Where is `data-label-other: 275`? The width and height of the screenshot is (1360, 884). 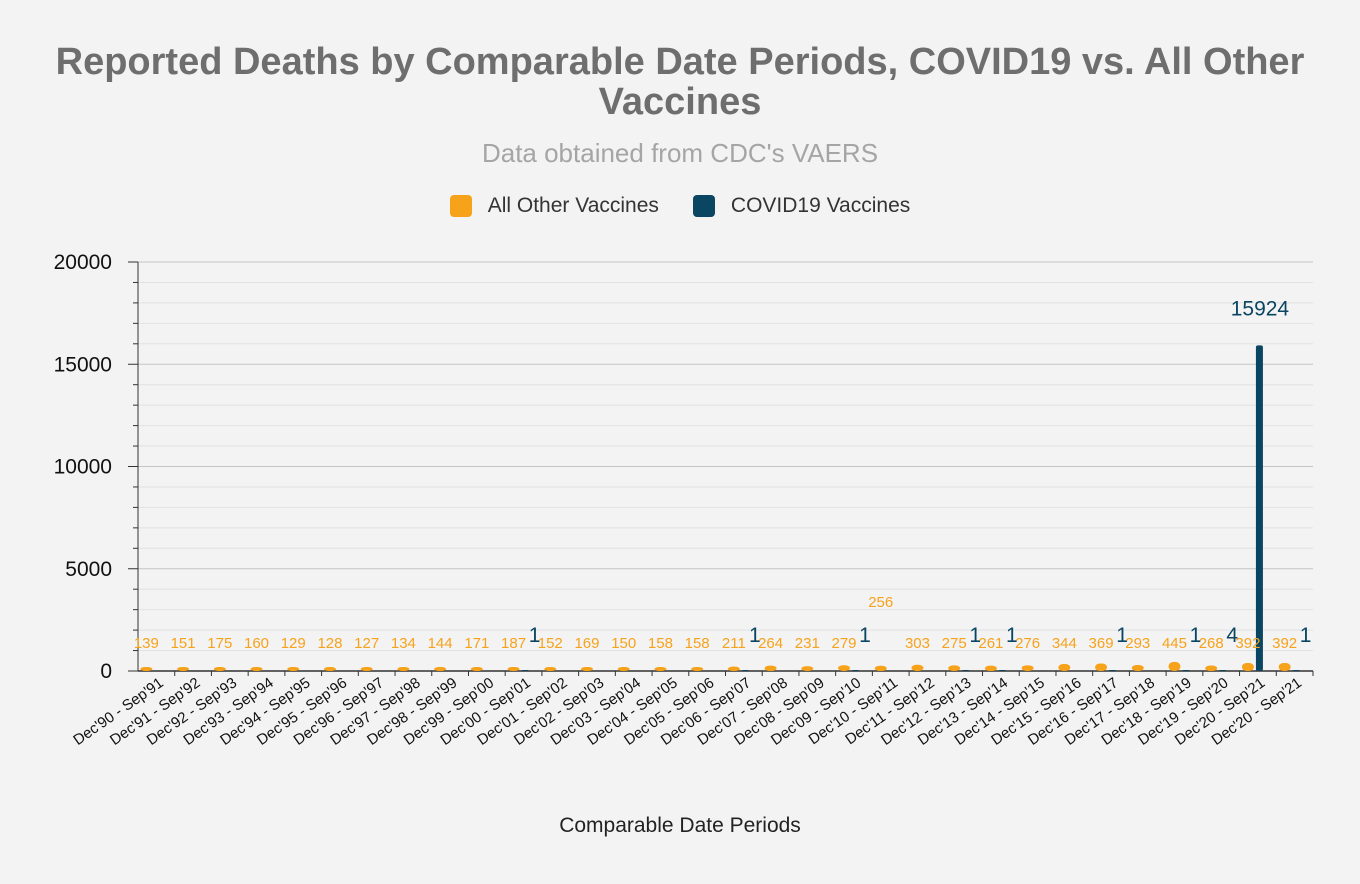
data-label-other: 275 is located at coordinates (954, 643).